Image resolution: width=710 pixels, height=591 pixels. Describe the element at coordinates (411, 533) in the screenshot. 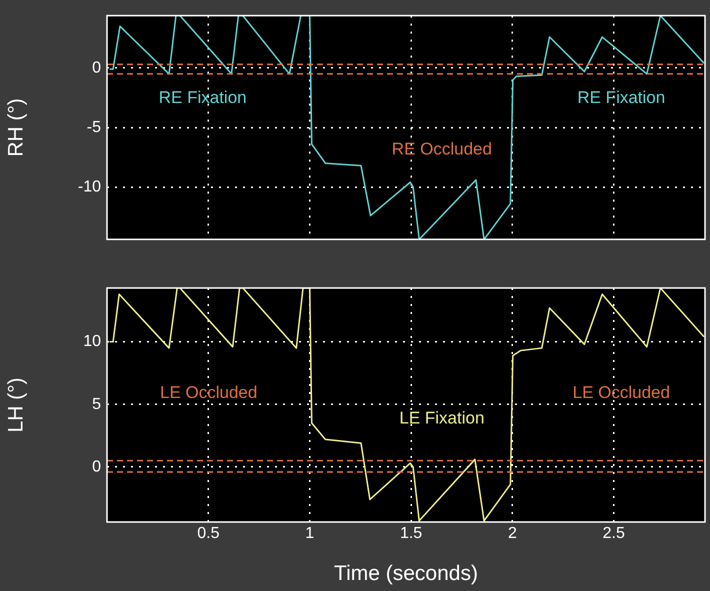

I see `x-tick-label: 1.5` at that location.